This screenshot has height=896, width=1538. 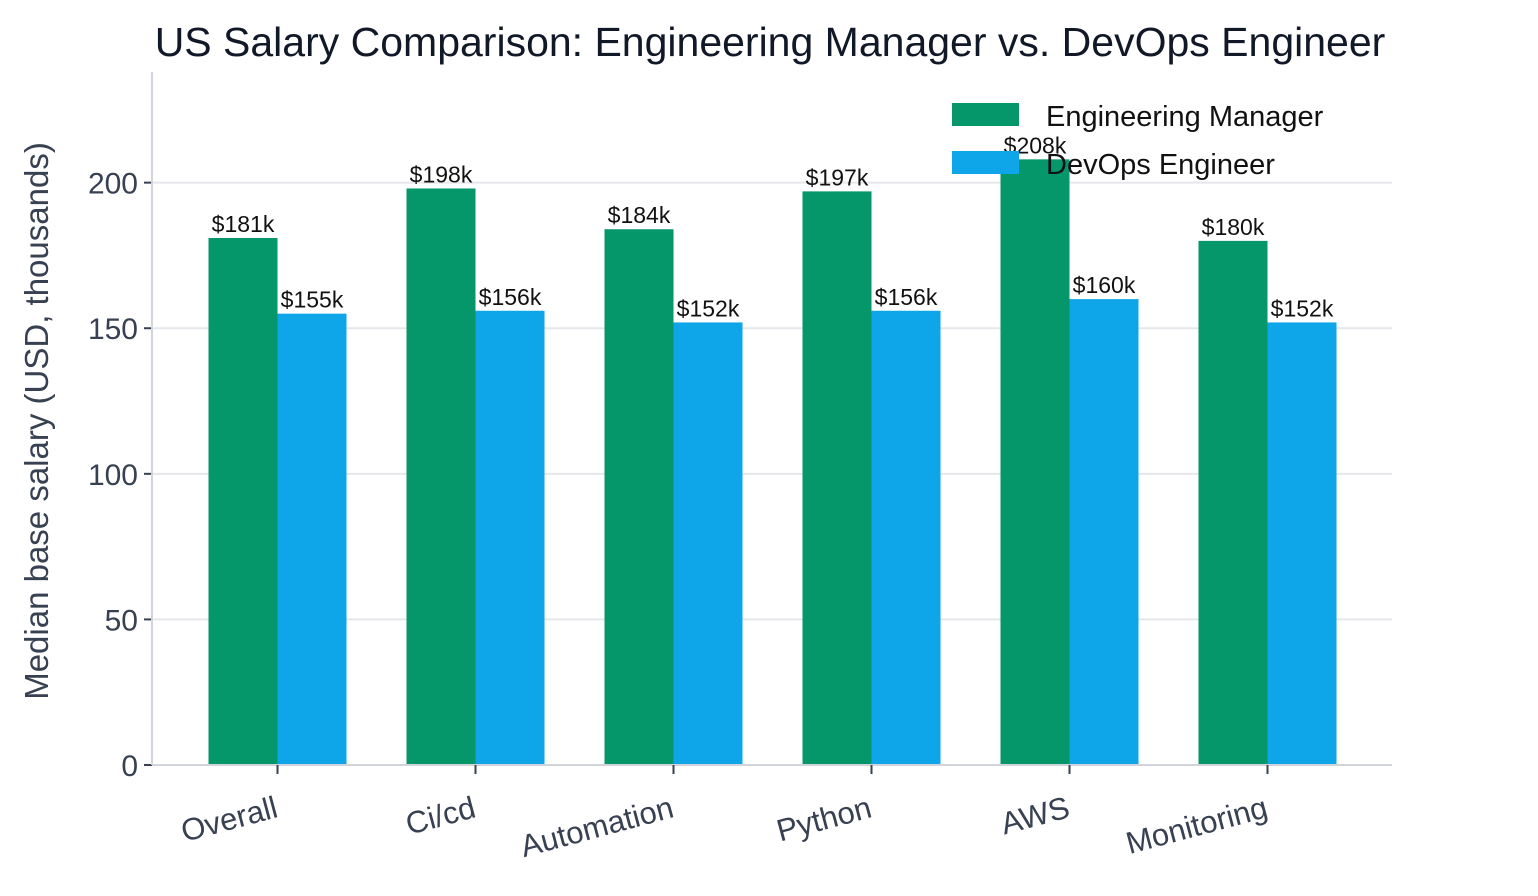 What do you see at coordinates (1035, 816) in the screenshot?
I see `x-category-label: AWS` at bounding box center [1035, 816].